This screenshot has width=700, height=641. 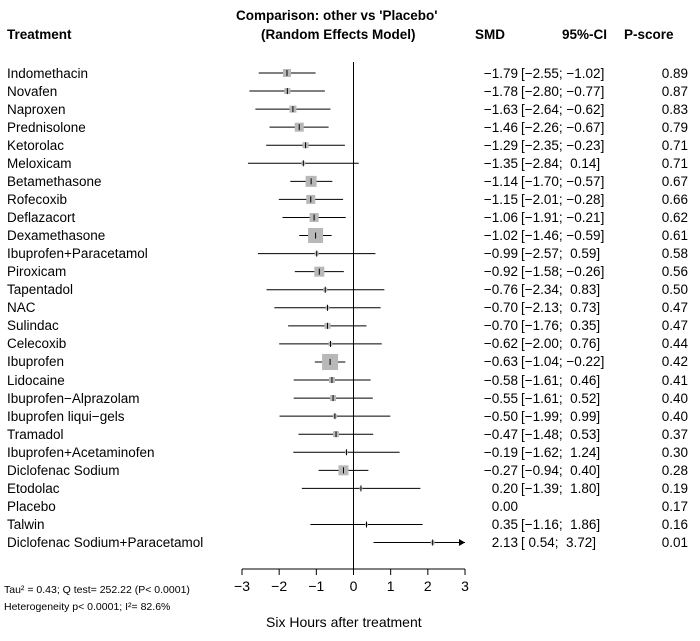 I want to click on smd-value: −0.92, so click(x=500, y=272).